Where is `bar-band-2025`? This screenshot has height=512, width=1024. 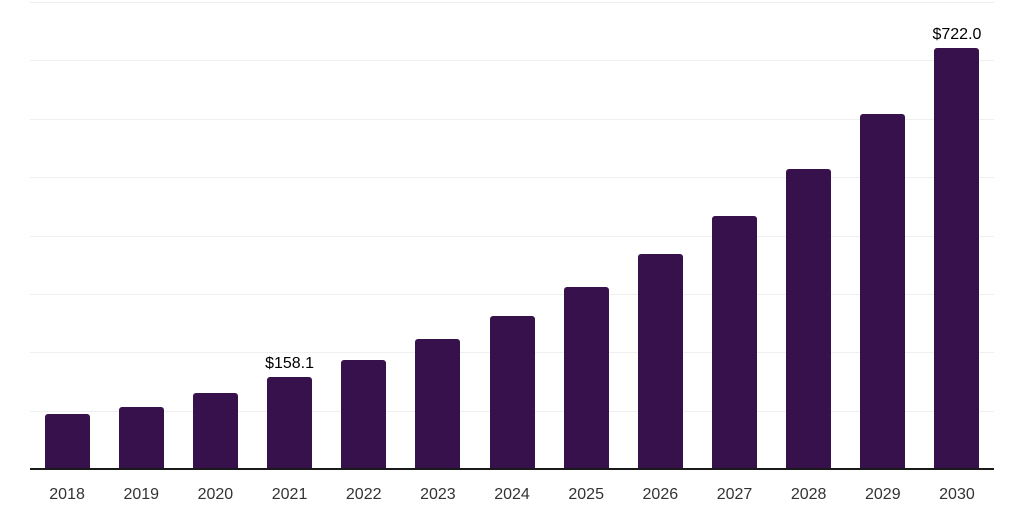 bar-band-2025 is located at coordinates (586, 235).